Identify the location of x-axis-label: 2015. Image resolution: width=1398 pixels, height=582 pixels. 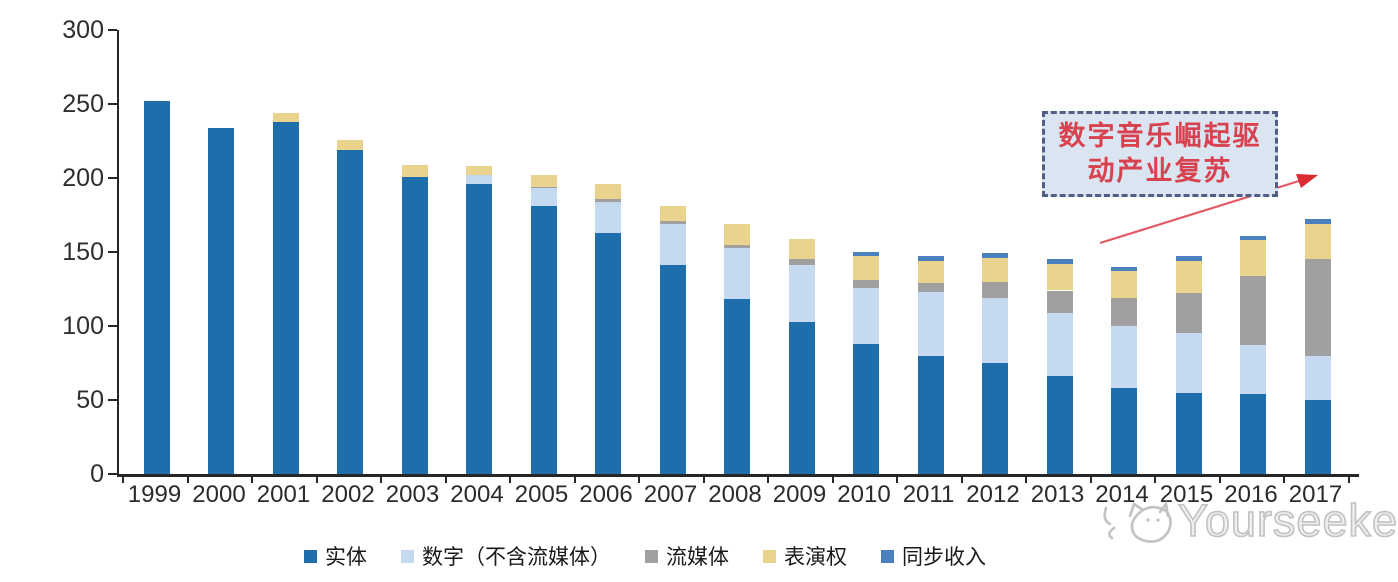
(1186, 494).